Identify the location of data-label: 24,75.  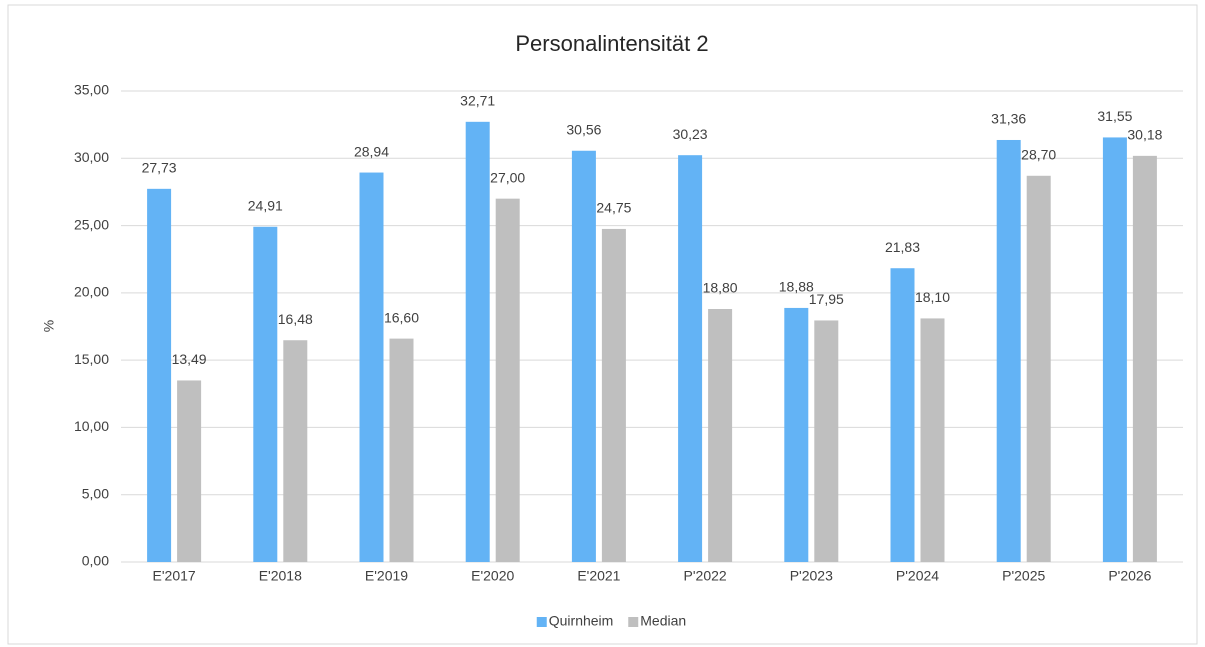
(613, 208).